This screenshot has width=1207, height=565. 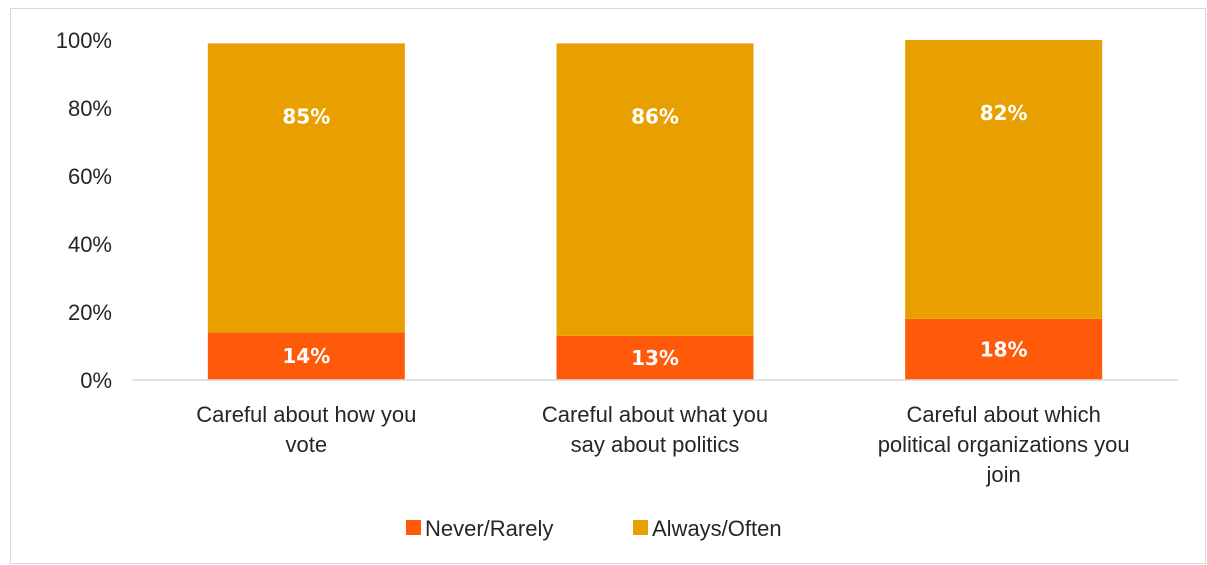 I want to click on x-category-label: political organizations you, so click(x=1004, y=444).